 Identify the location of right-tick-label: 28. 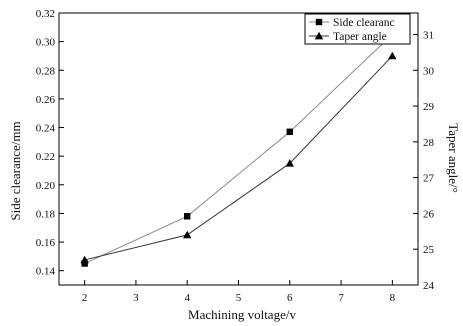
(429, 143).